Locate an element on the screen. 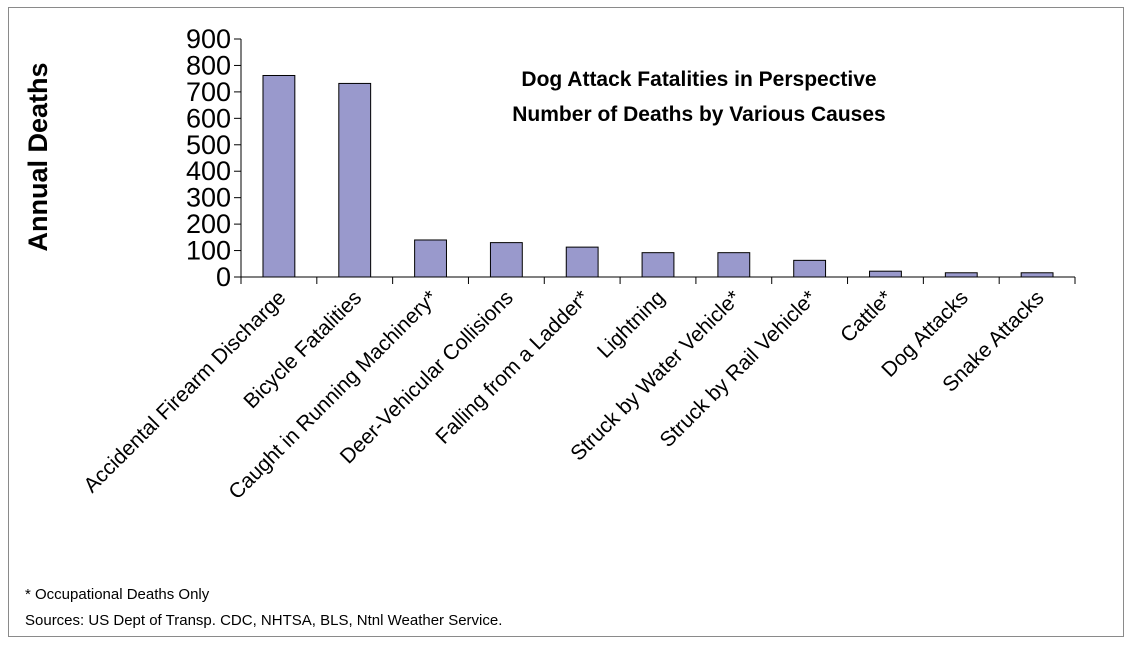 The height and width of the screenshot is (645, 1133). y-tick-label: 200 is located at coordinates (208, 224).